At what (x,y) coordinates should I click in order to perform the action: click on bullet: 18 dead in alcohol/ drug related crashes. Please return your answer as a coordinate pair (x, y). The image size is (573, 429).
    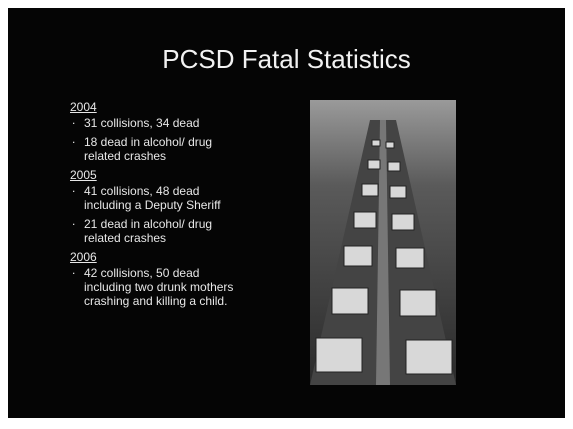
    Looking at the image, I should click on (157, 147).